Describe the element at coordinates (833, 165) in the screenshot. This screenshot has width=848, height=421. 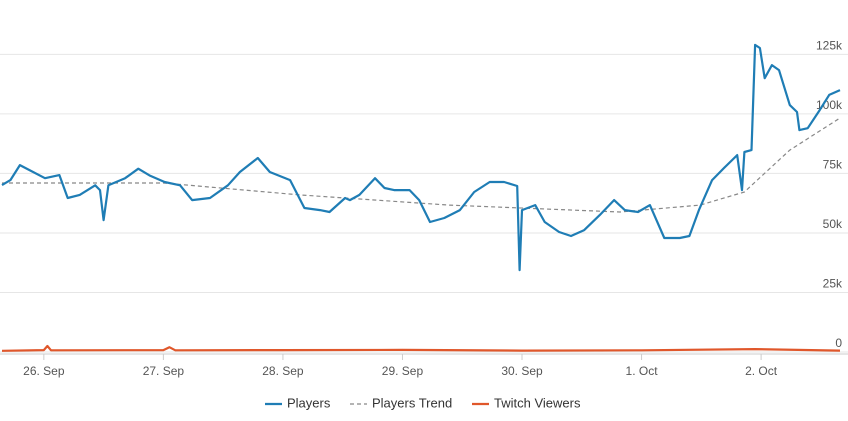
I see `y-tick-label: 75k` at that location.